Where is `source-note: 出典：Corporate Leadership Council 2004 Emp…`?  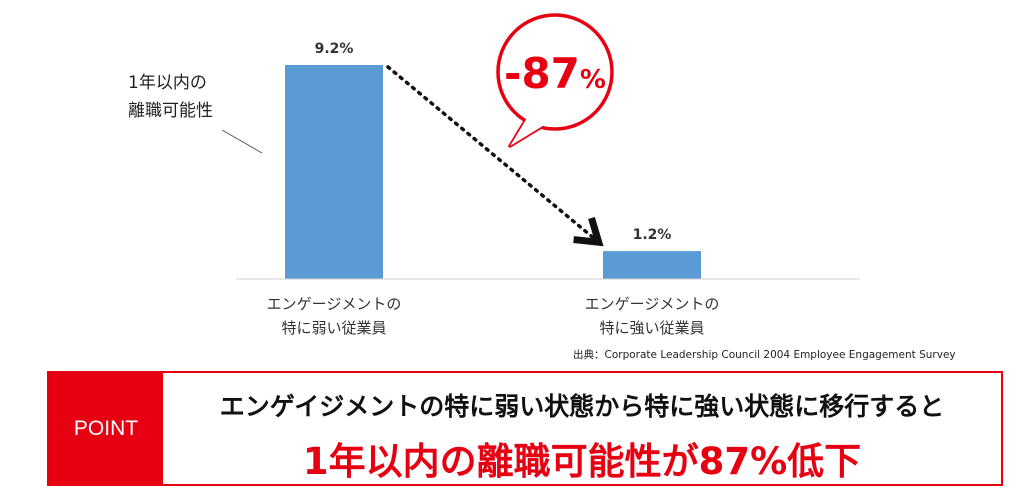
source-note: 出典：Corporate Leadership Council 2004 Emp… is located at coordinates (764, 355).